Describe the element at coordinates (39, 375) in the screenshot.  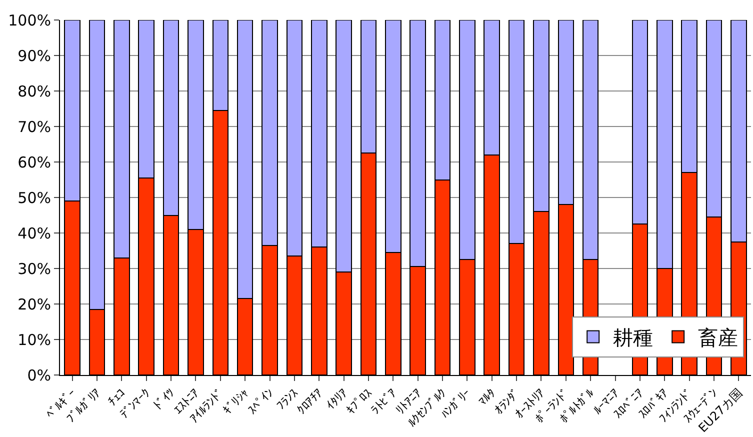
I see `y-tick-label: 0%` at that location.